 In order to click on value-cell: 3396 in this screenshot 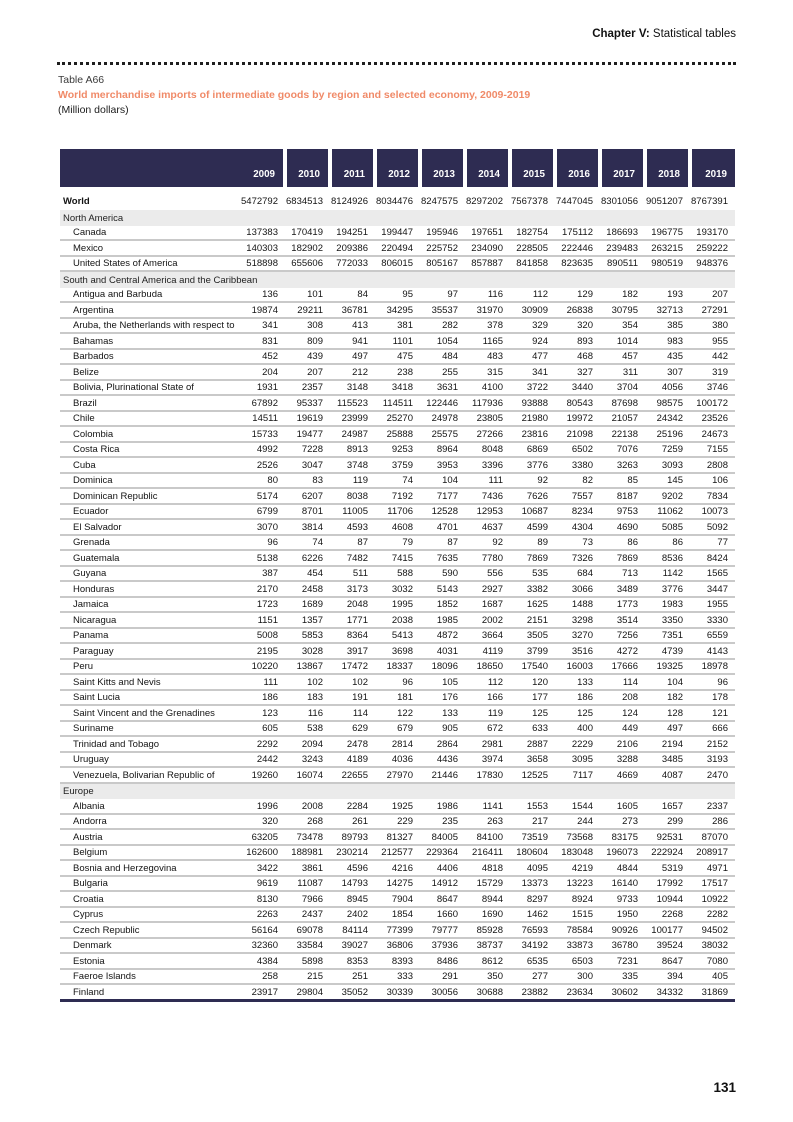, I will do `click(487, 465)`.